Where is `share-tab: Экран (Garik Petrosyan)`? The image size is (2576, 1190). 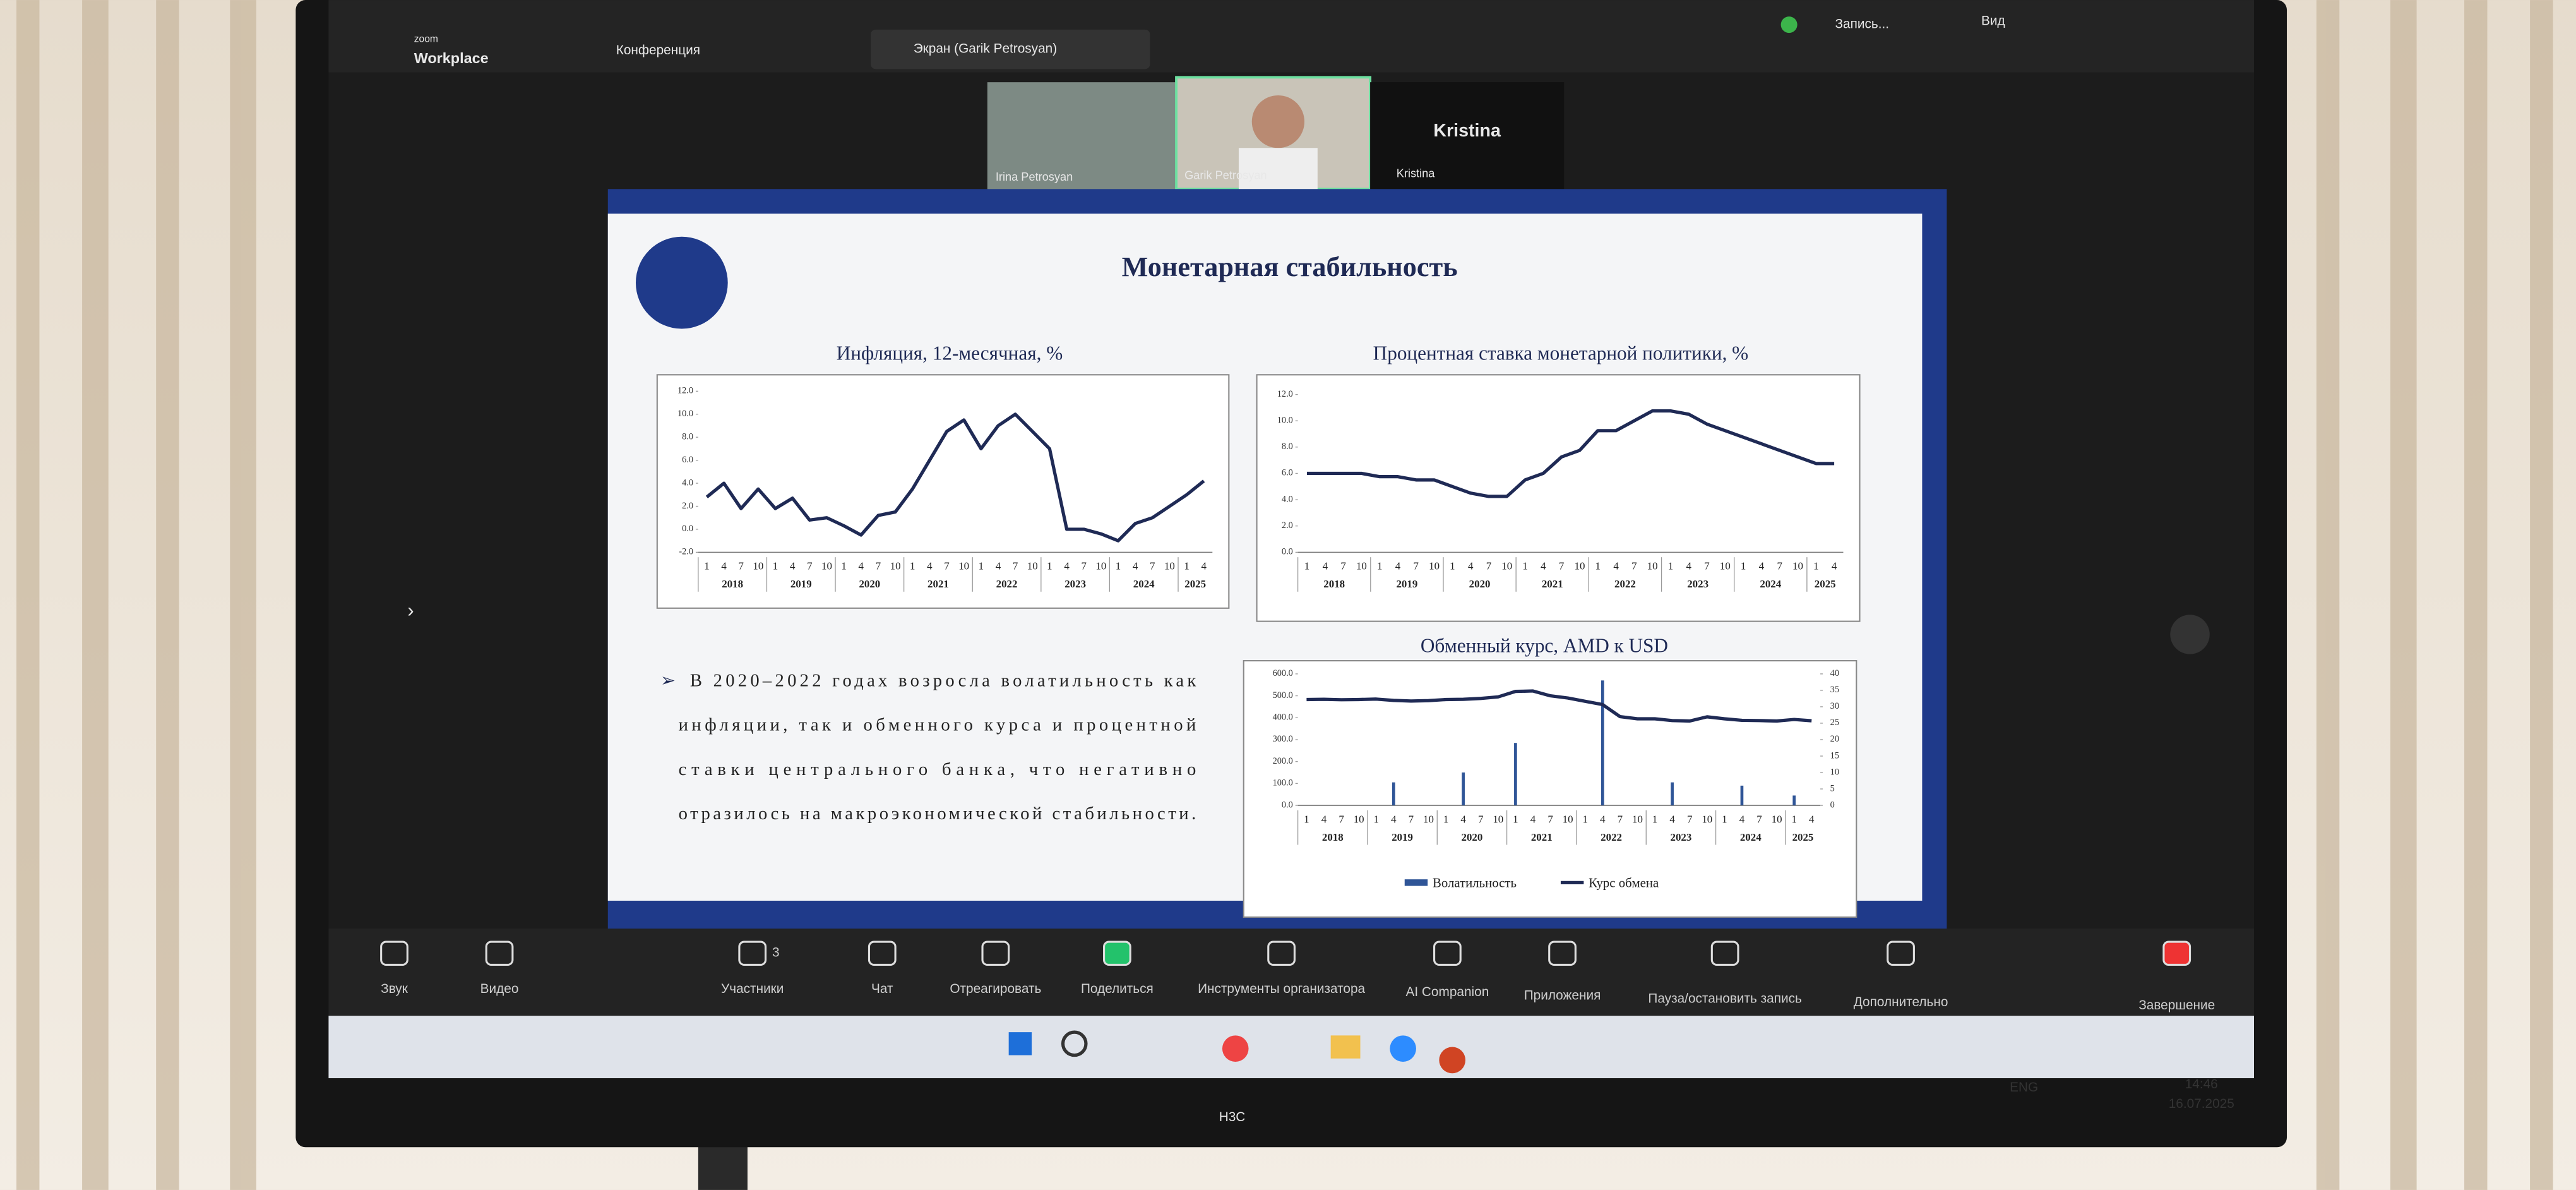
share-tab: Экран (Garik Petrosyan) is located at coordinates (985, 49).